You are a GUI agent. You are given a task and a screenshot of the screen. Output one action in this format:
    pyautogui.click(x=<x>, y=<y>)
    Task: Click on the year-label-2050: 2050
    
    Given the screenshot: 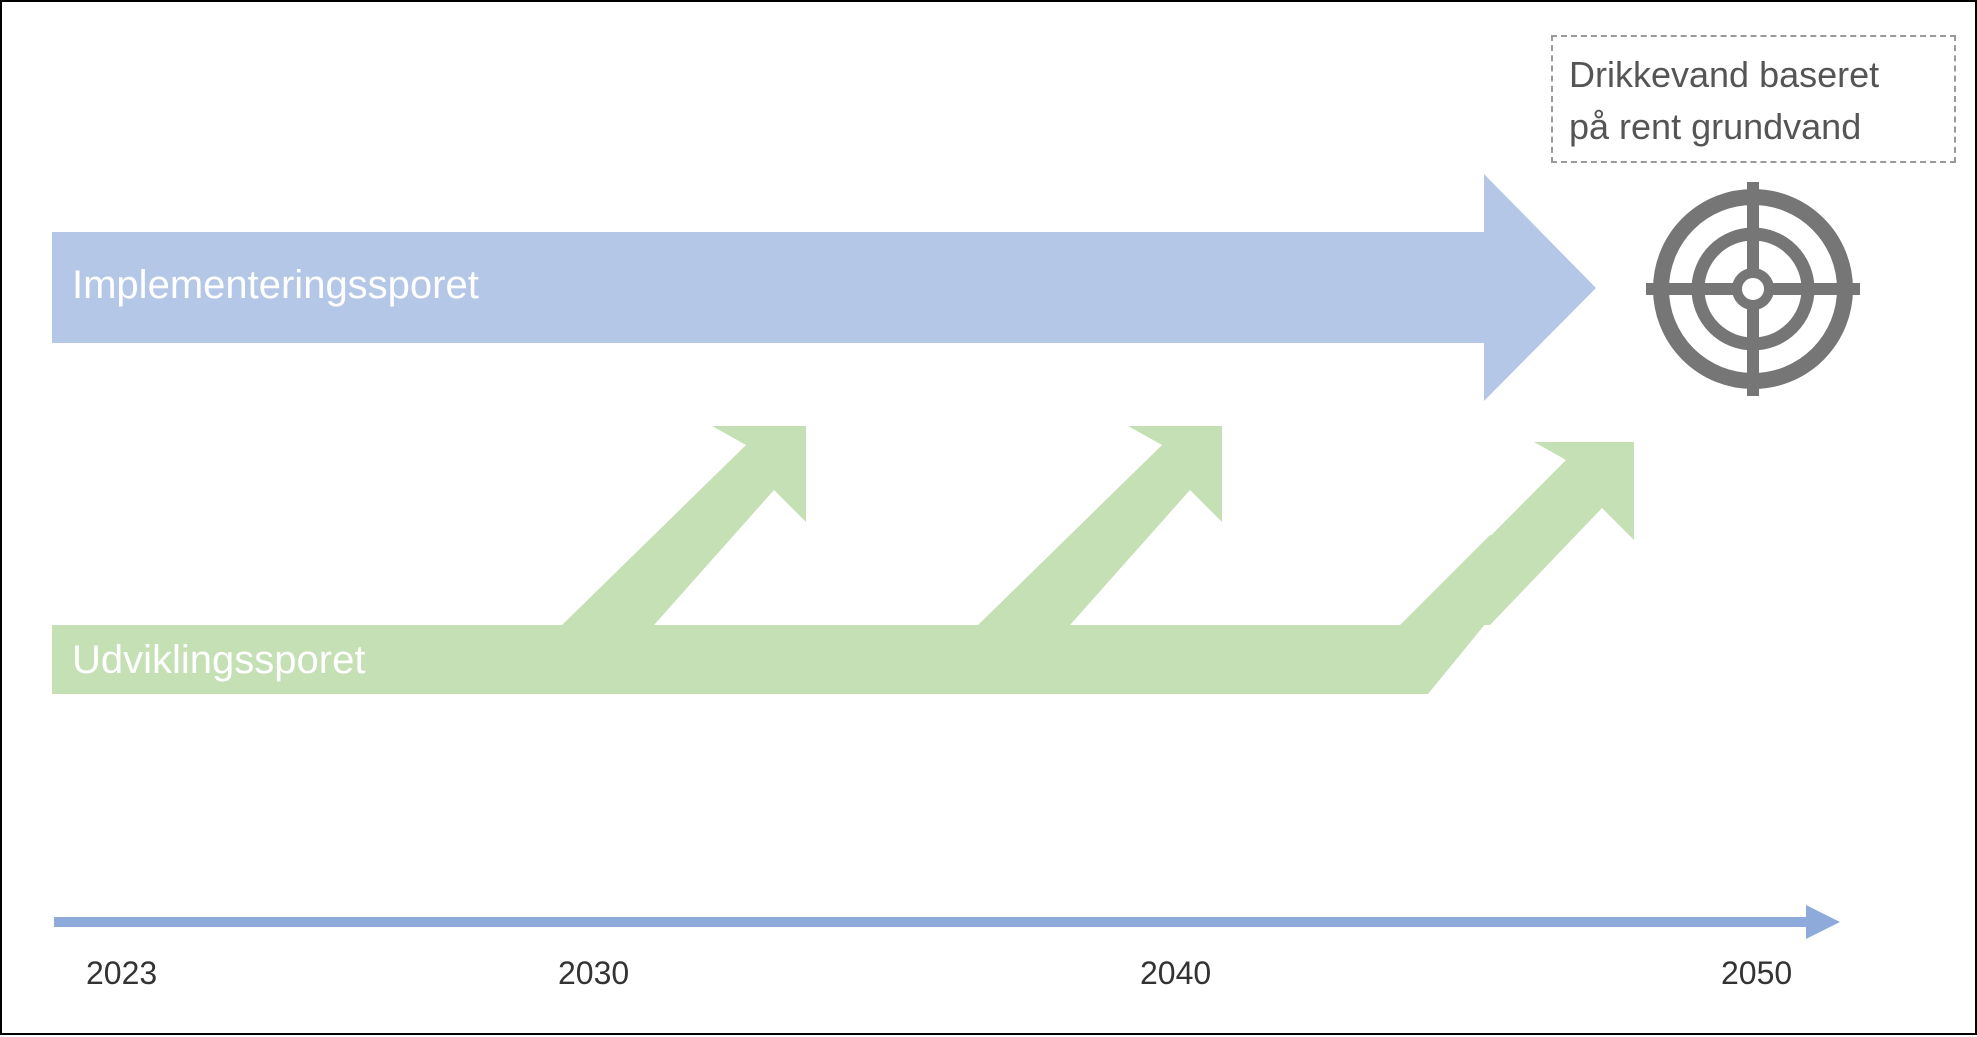 What is the action you would take?
    pyautogui.click(x=1757, y=973)
    